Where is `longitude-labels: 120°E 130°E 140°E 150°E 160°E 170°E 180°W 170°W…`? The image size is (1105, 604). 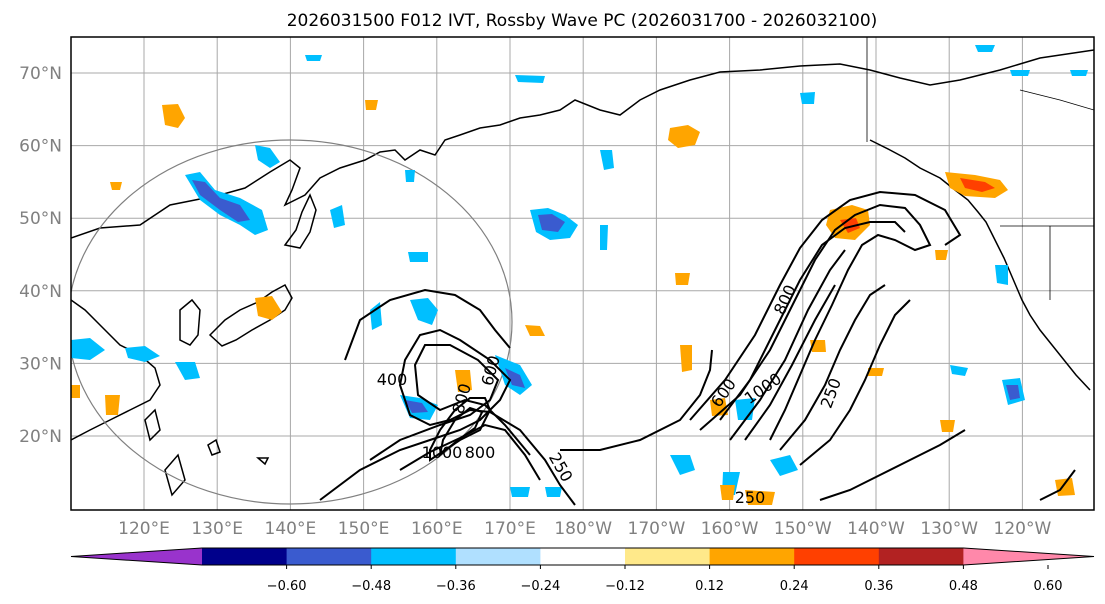
longitude-labels: 120°E 130°E 140°E 150°E 160°E 170°E 180°W 170°W… is located at coordinates (584, 529).